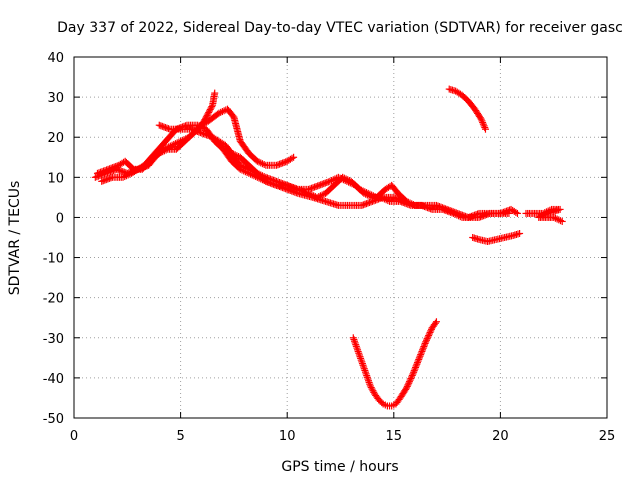  I want to click on x-tick-label: 25, so click(607, 436).